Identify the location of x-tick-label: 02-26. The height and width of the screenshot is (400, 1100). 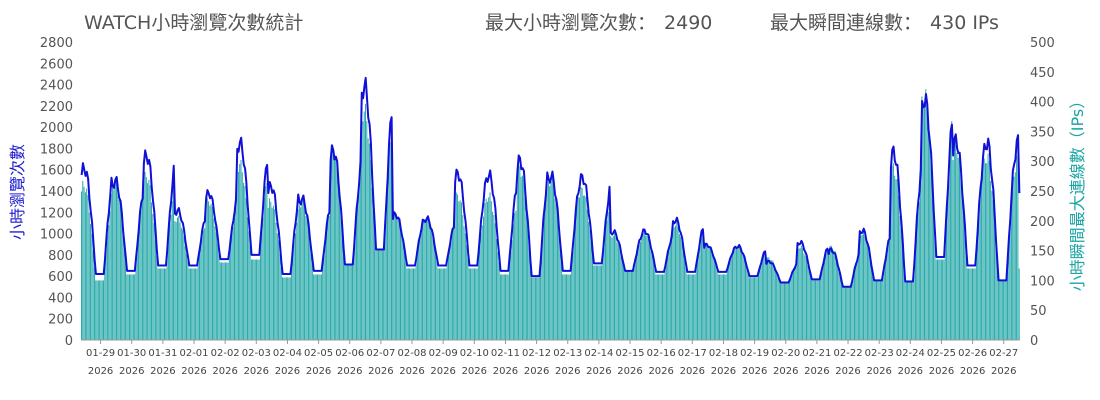
(972, 353).